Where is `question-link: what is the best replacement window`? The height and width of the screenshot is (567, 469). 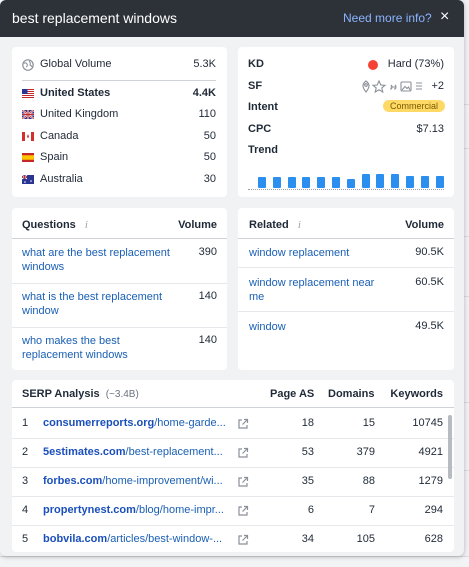
question-link: what is the best replacement window is located at coordinates (92, 304).